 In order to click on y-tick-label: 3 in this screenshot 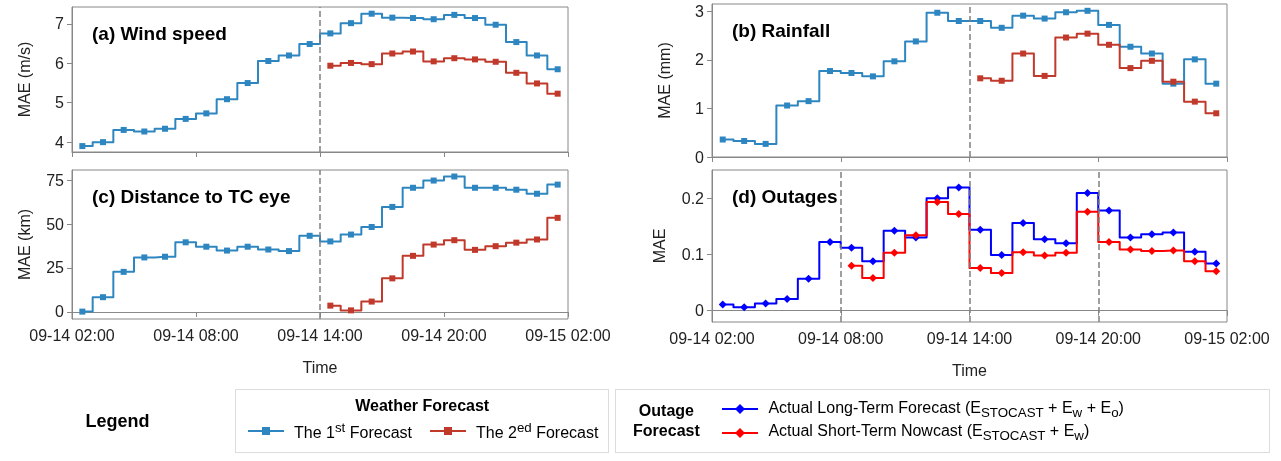, I will do `click(700, 11)`.